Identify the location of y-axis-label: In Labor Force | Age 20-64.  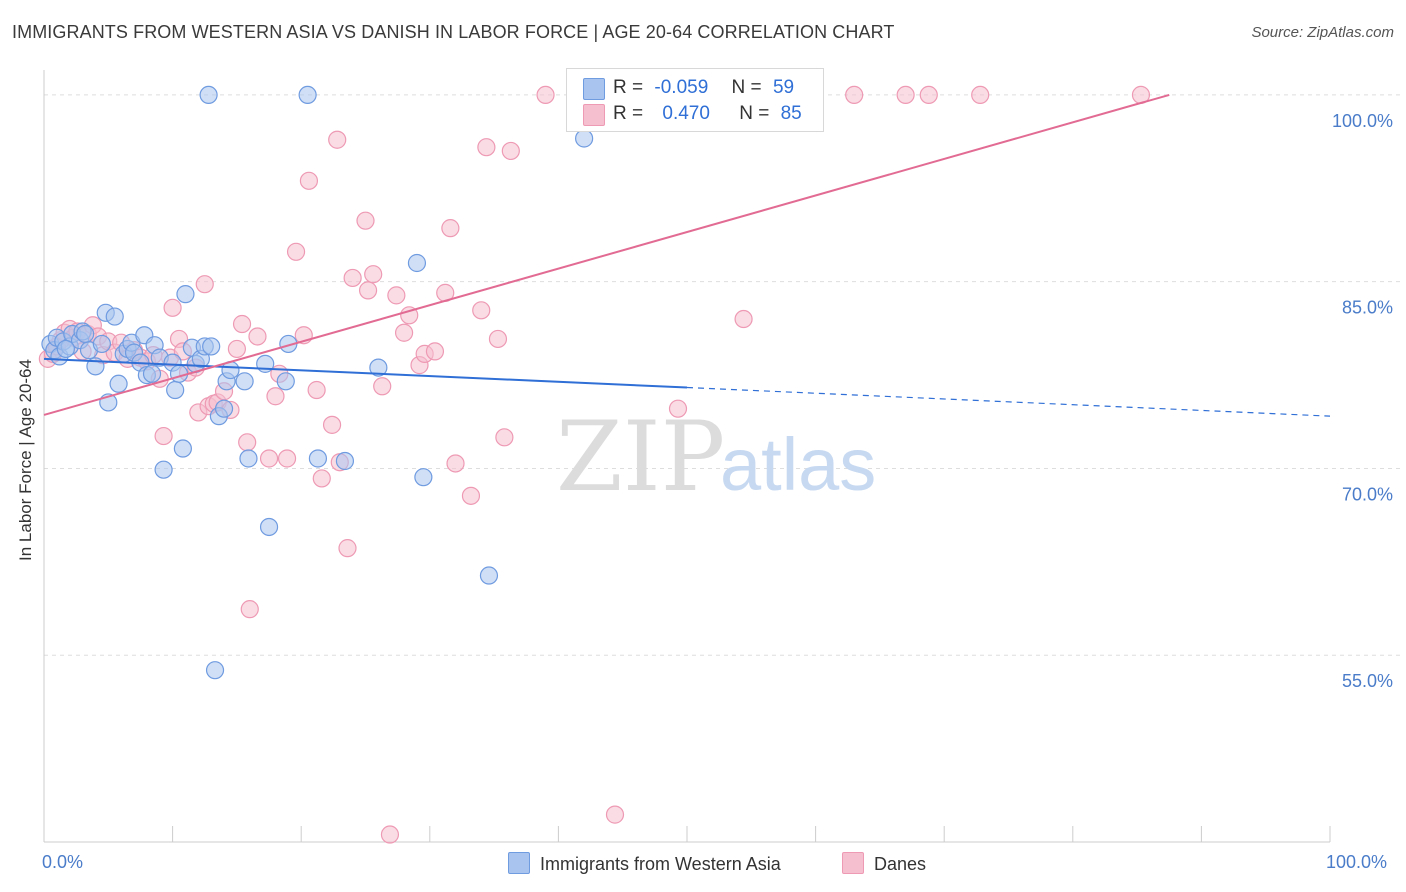
(25, 460).